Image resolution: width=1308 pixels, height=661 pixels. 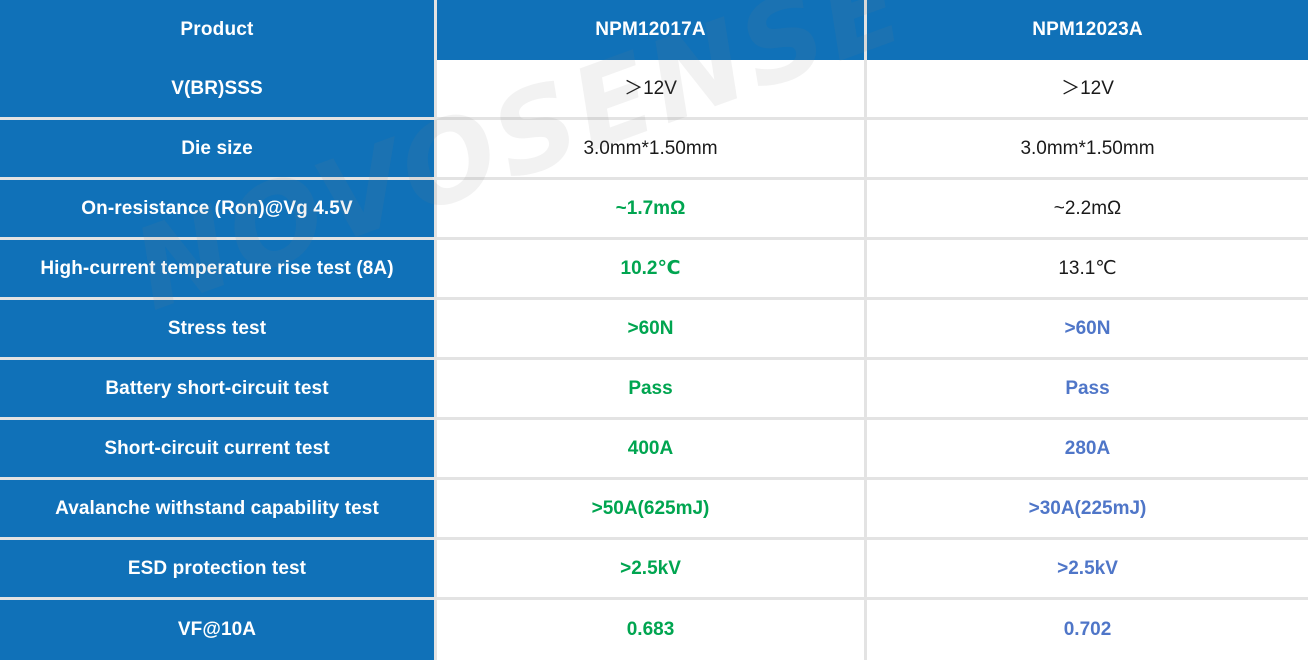 I want to click on cell-npm12023a: >60N, so click(x=1087, y=330).